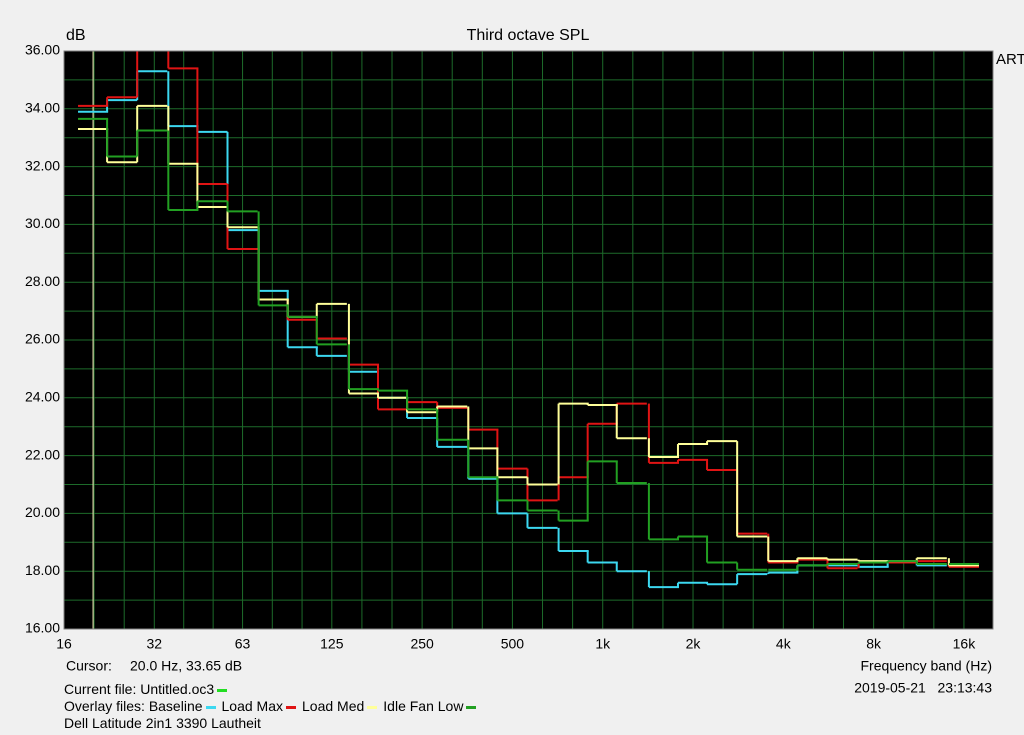 This screenshot has height=735, width=1024. I want to click on x-axis-label: Frequency band (Hz), so click(926, 666).